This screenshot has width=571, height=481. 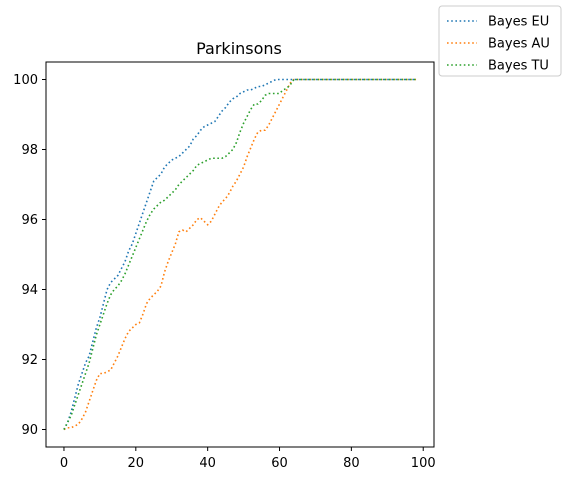 I want to click on y-tick-label: 94, so click(x=29, y=290).